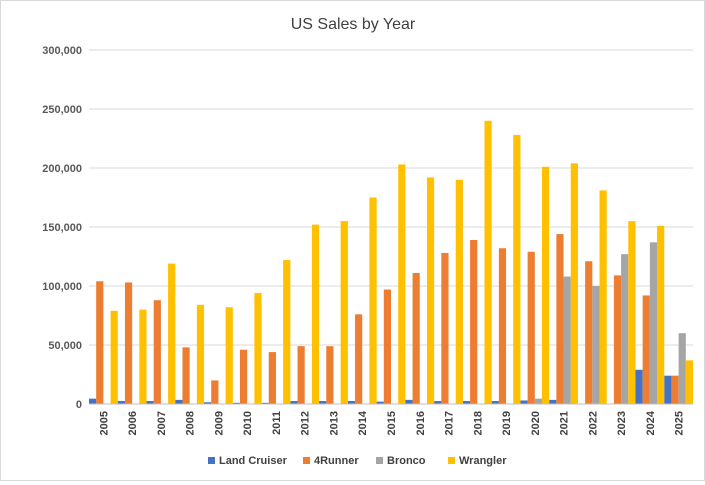  I want to click on x-tick-label: 2006, so click(133, 423).